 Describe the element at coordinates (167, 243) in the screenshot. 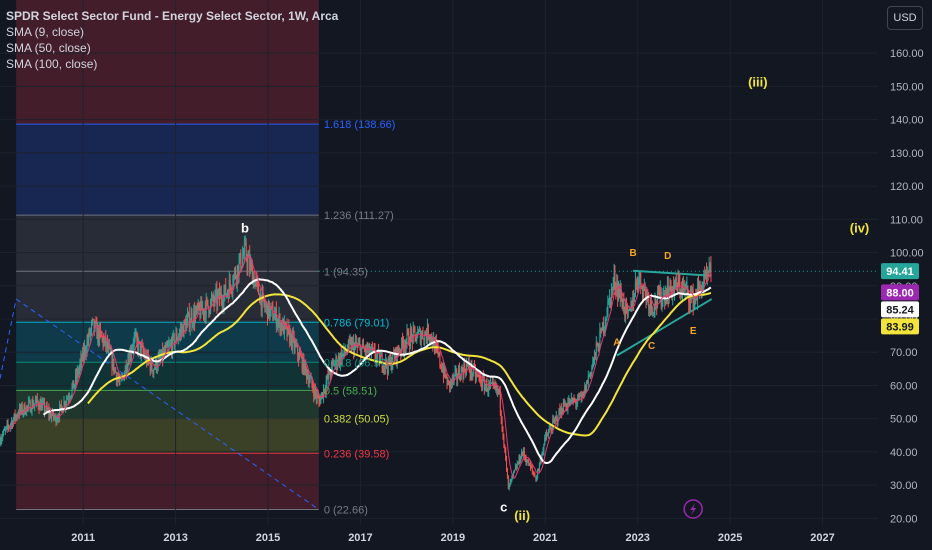

I see `fib-zone-1.236` at that location.